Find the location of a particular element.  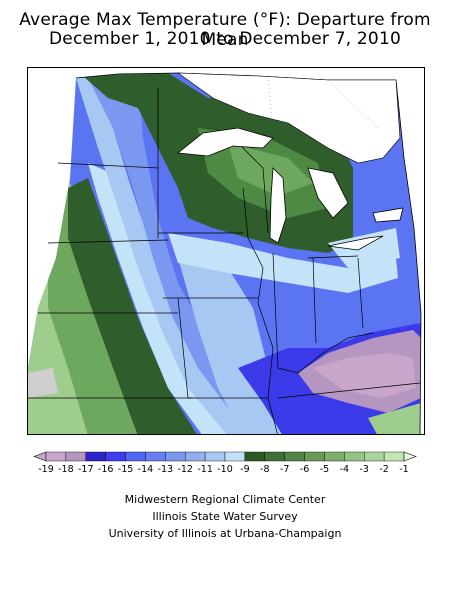

legend-tick-label: -16 is located at coordinates (106, 469).